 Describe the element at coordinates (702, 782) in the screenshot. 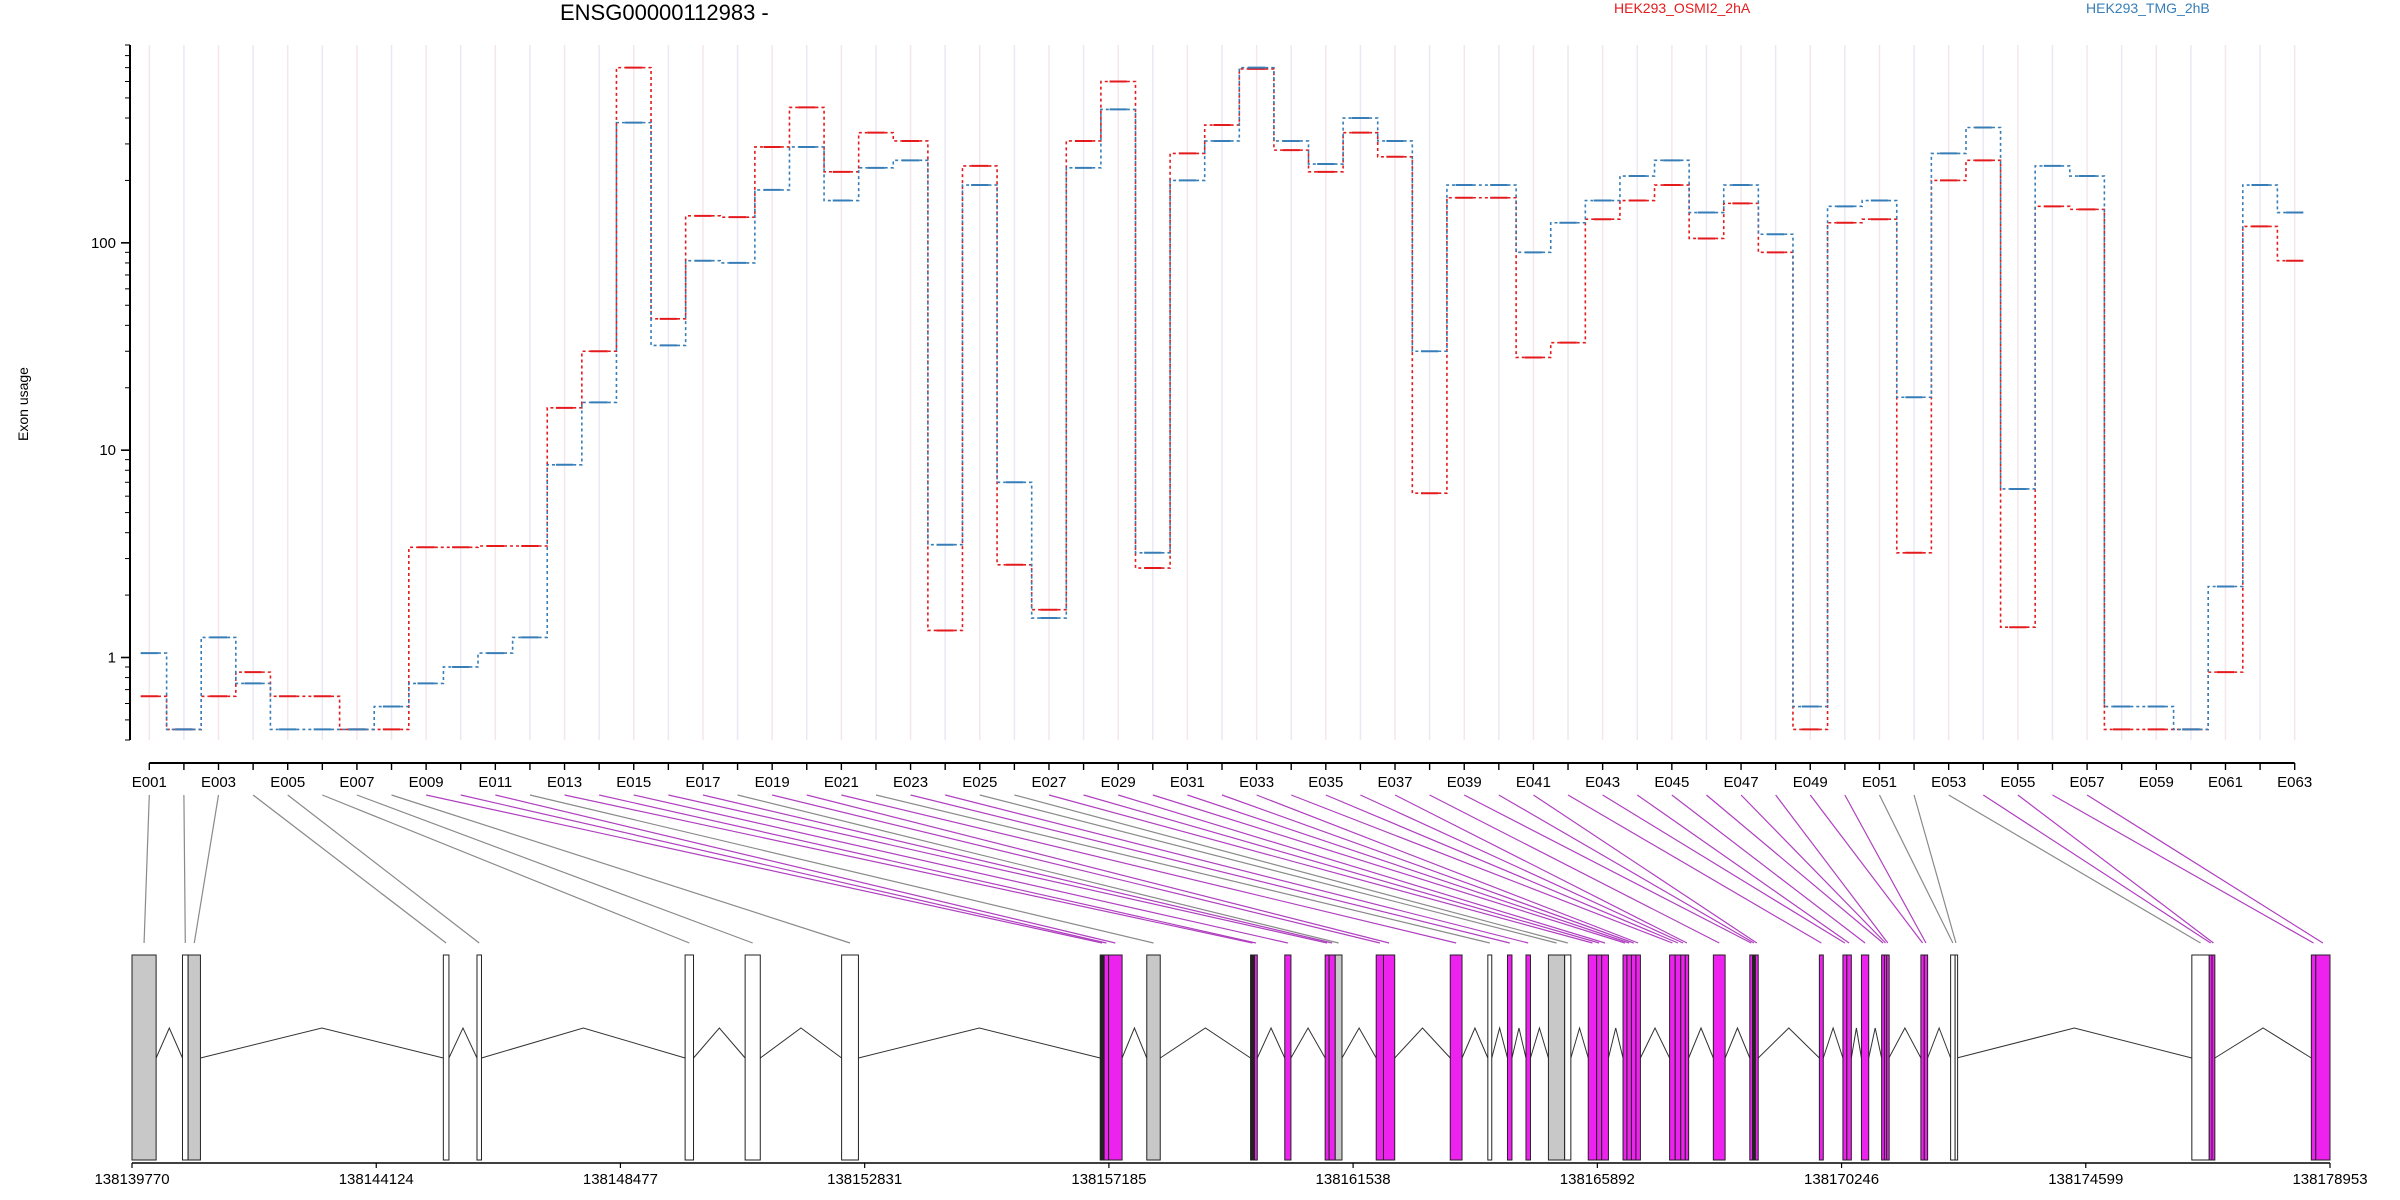

I see `x-tick-label: E017` at that location.